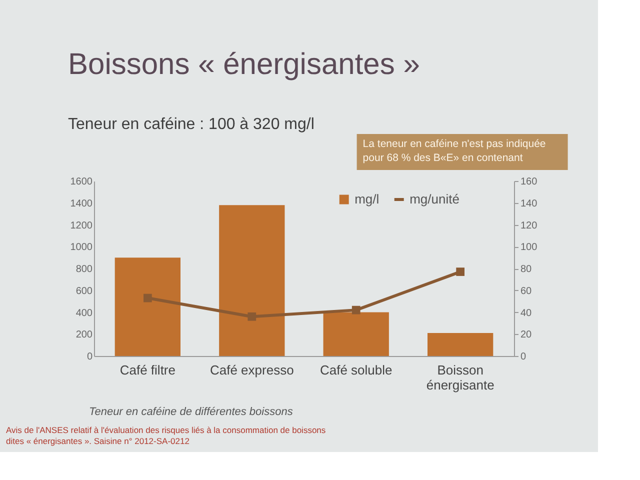 This screenshot has width=640, height=480. What do you see at coordinates (252, 370) in the screenshot?
I see `x-tick-label: Café expresso` at bounding box center [252, 370].